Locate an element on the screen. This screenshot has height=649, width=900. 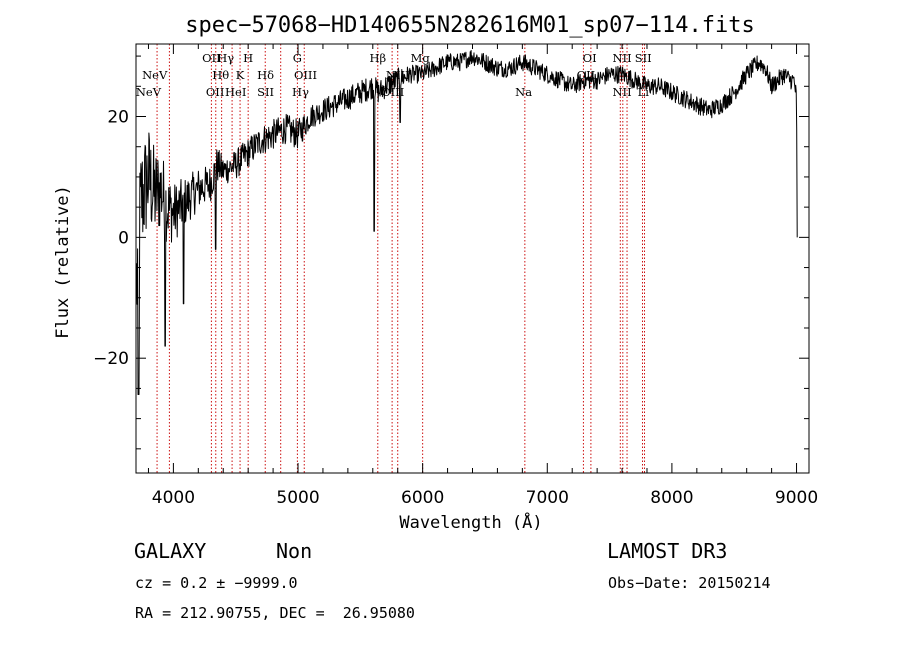
x-tick-label: 7000 is located at coordinates (547, 498).